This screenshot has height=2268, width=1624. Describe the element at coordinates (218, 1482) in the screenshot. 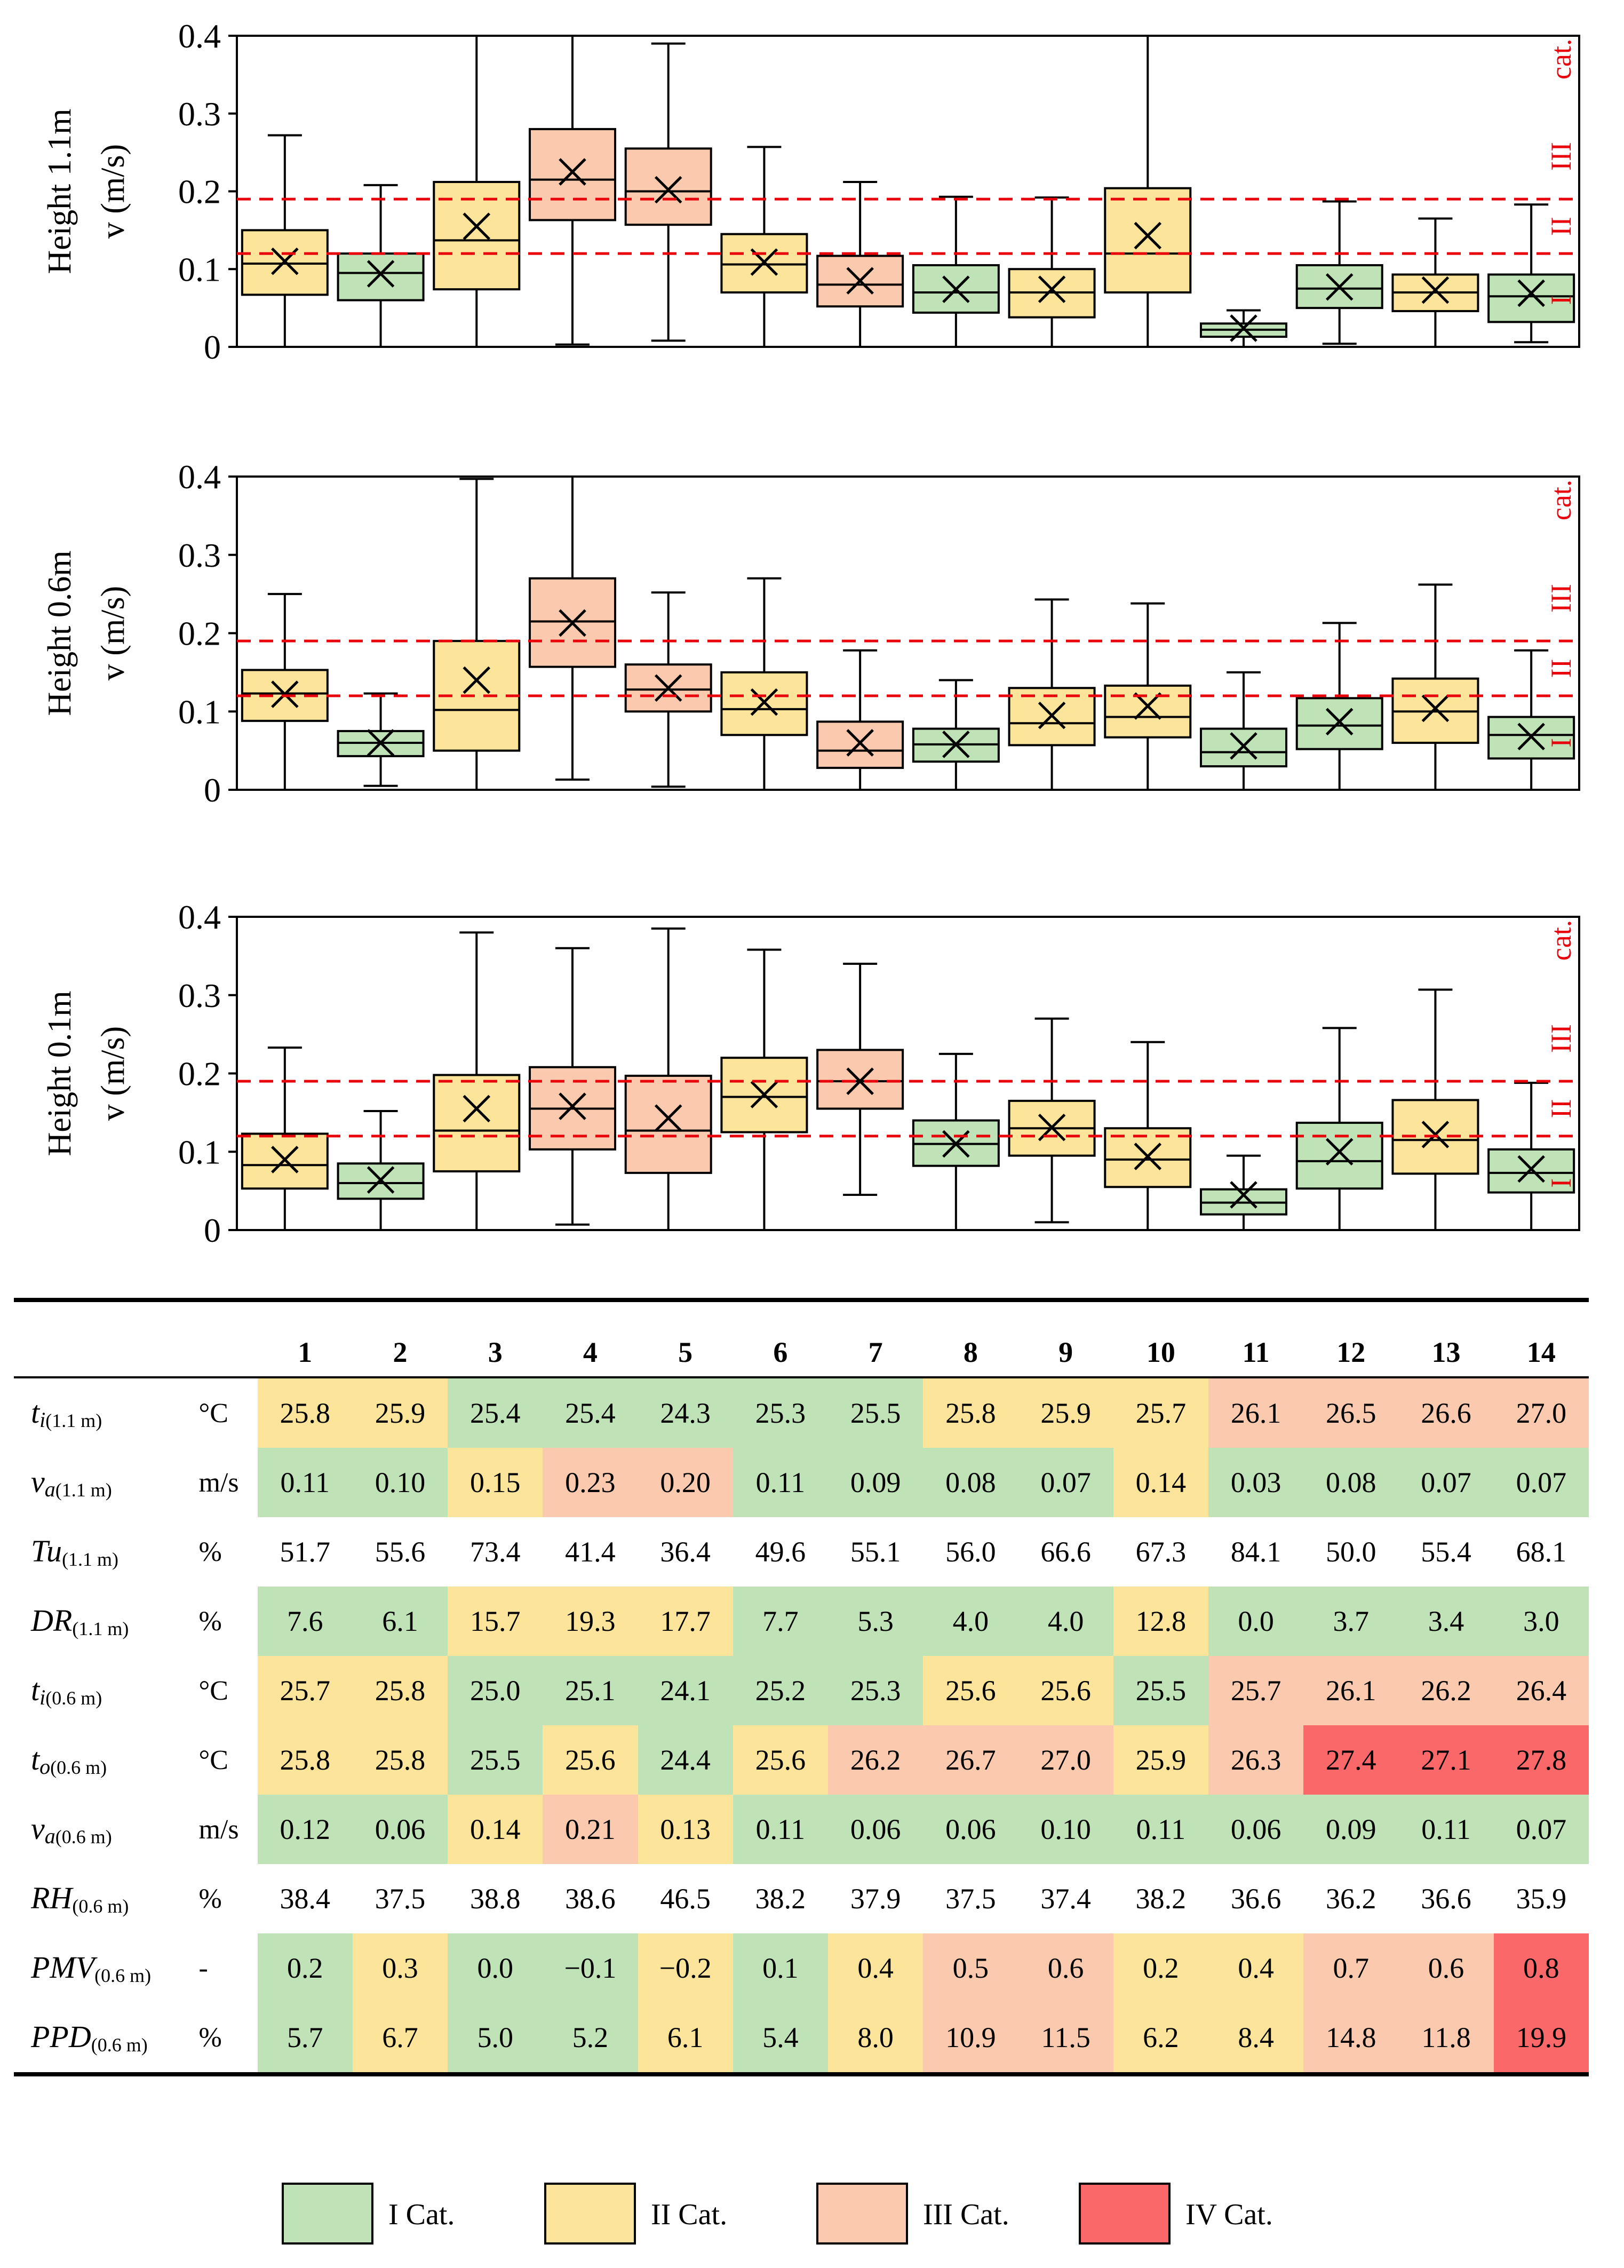

I see `parameter-unit: m/s` at that location.